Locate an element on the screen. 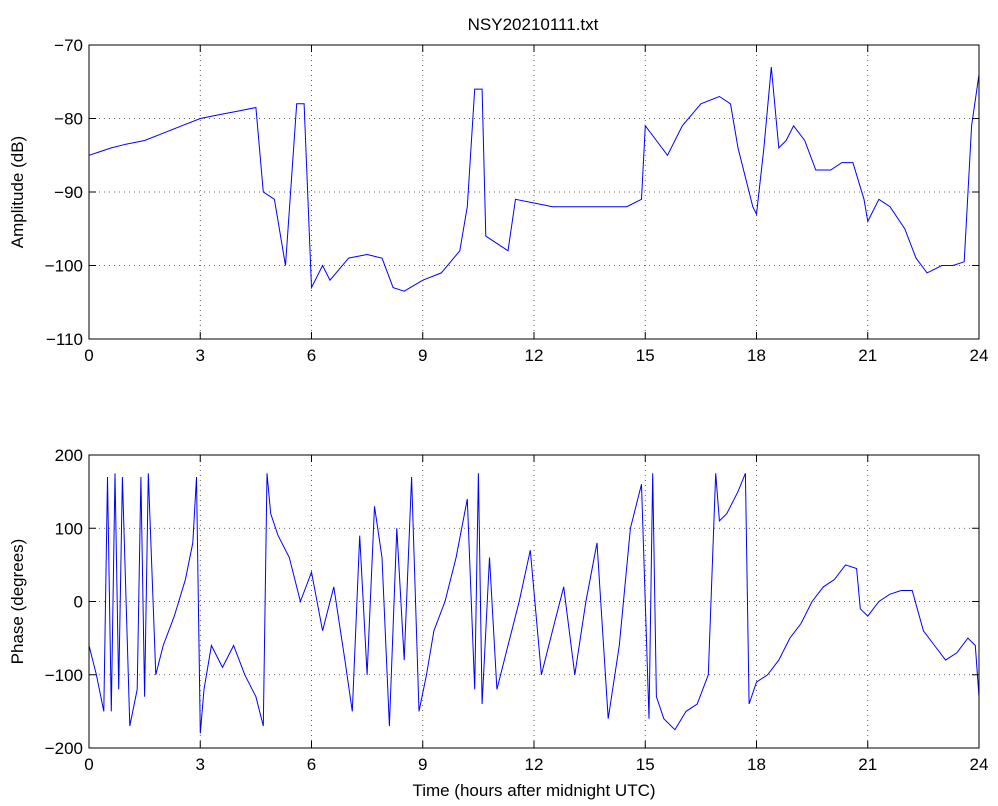  chart-title: NSY20210111.txt is located at coordinates (533, 24).